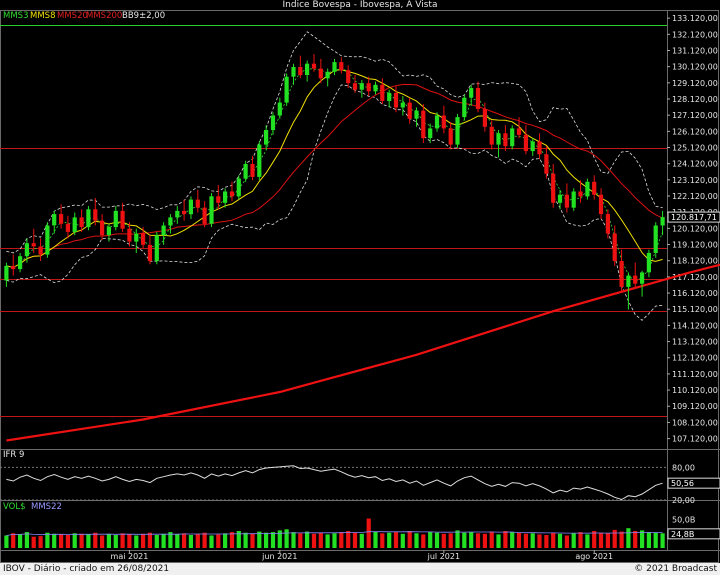  Describe the element at coordinates (695, 358) in the screenshot. I see `y-tick-label: 112.120,00` at that location.